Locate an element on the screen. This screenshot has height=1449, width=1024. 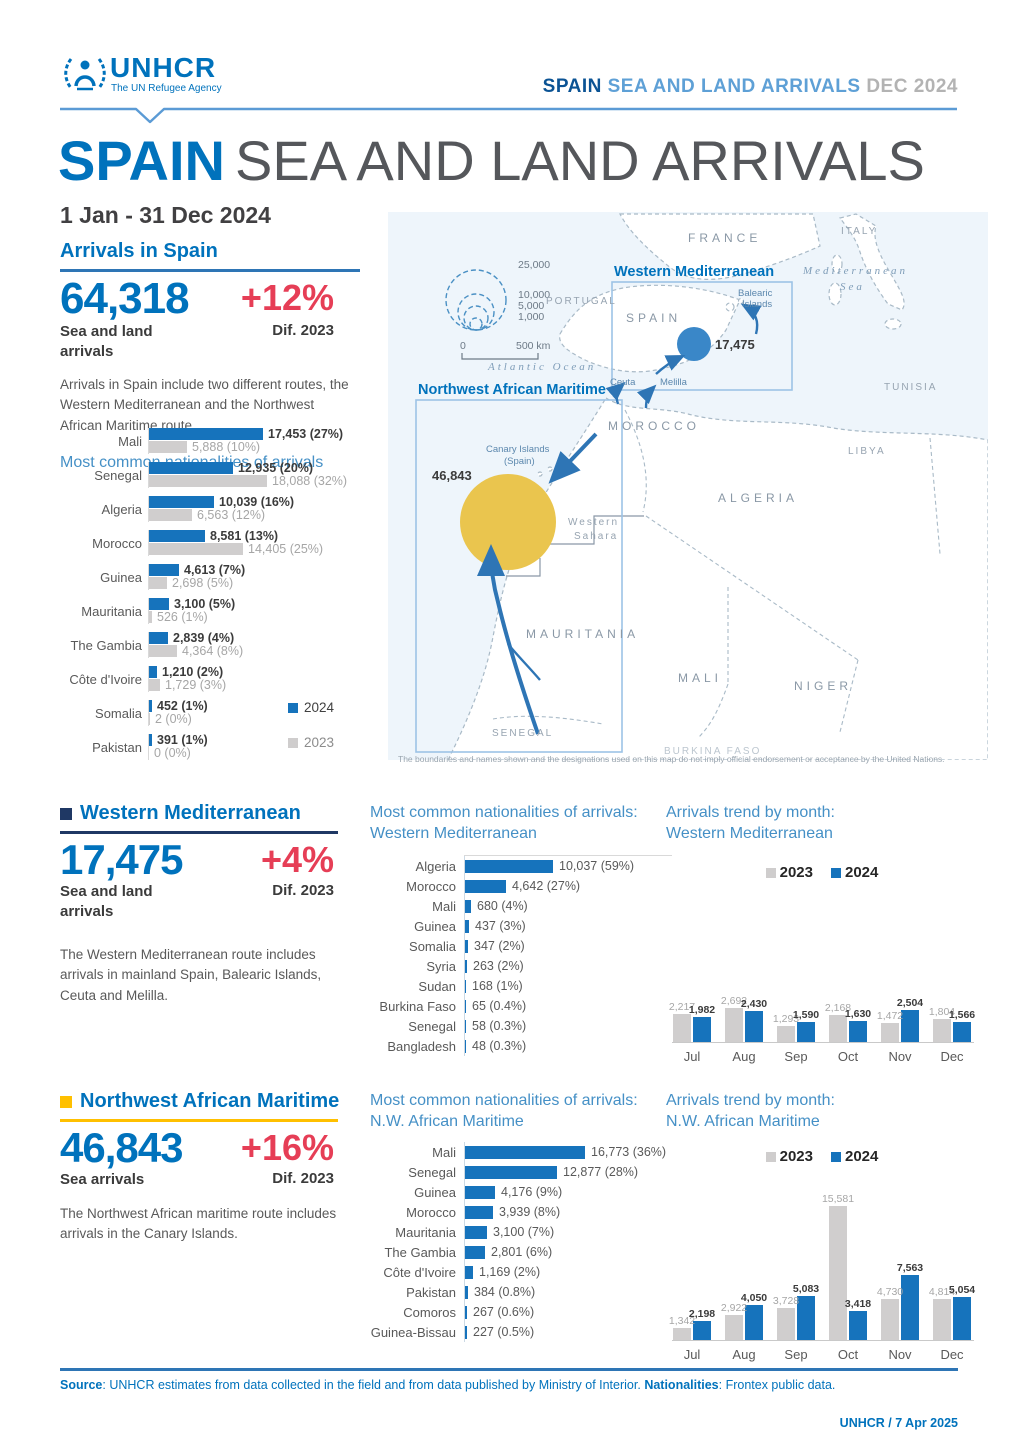
axis-line is located at coordinates (823, 1340).